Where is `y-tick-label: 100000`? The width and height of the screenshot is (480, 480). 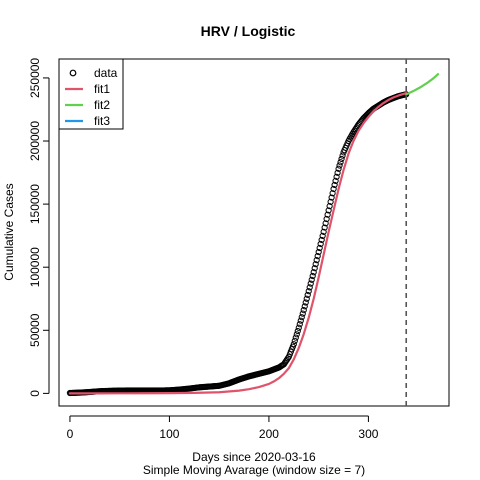
y-tick-label: 100000 is located at coordinates (35, 267).